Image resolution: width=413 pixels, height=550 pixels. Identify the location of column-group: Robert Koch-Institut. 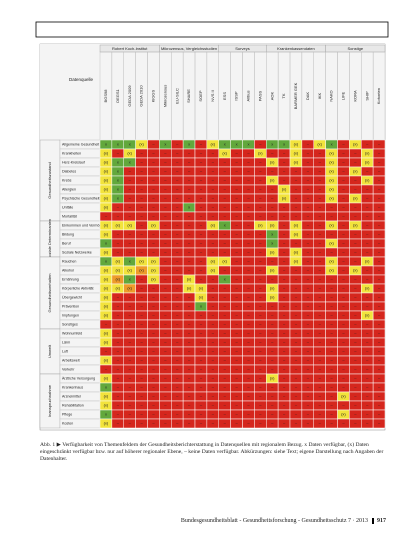
(130, 48).